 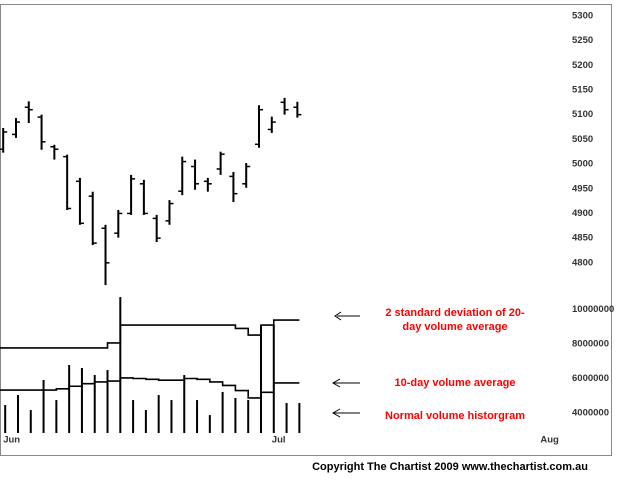 I want to click on y-tick-label: 4800, so click(x=582, y=262).